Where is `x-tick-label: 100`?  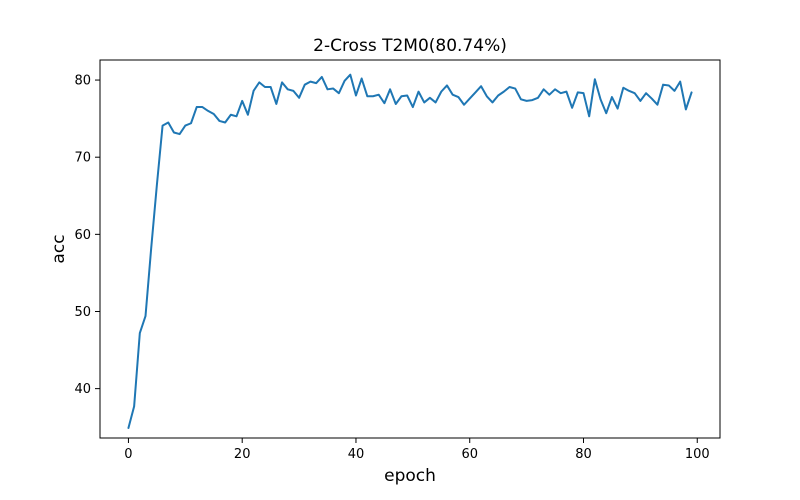
x-tick-label: 100 is located at coordinates (697, 454).